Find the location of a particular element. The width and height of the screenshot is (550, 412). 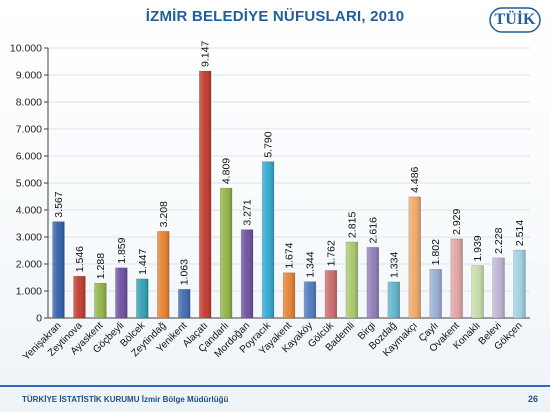

y-tick-label: 8.000 is located at coordinates (29, 103).